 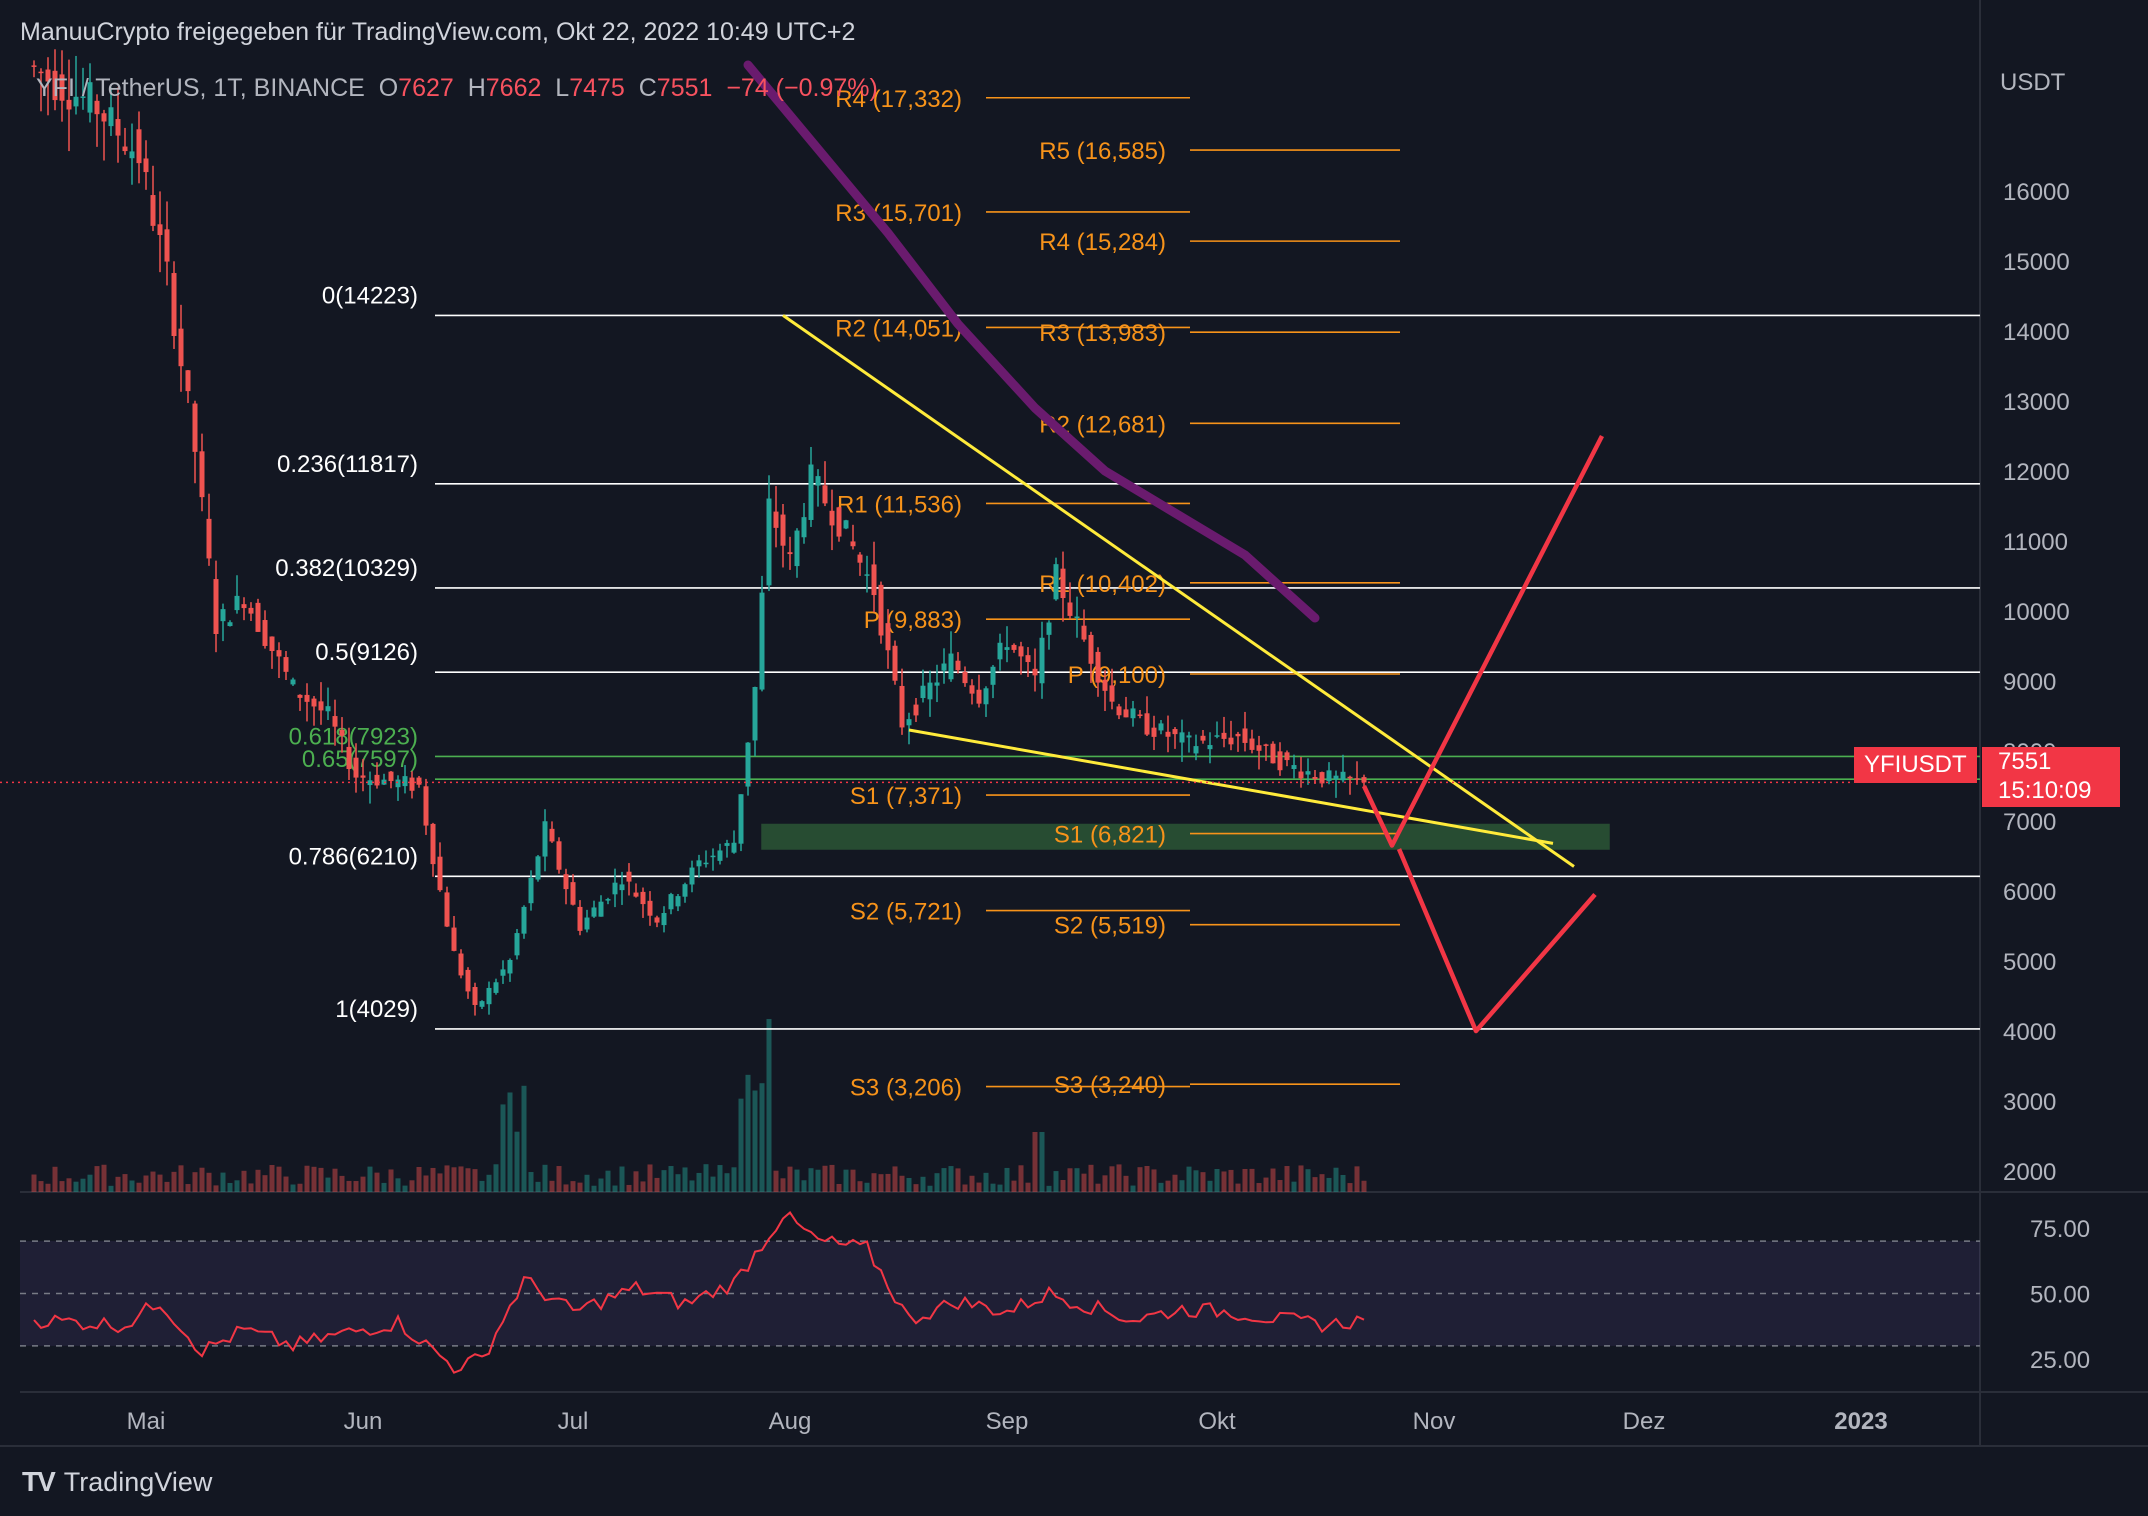 What do you see at coordinates (2025, 761) in the screenshot?
I see `last-price: 7551` at bounding box center [2025, 761].